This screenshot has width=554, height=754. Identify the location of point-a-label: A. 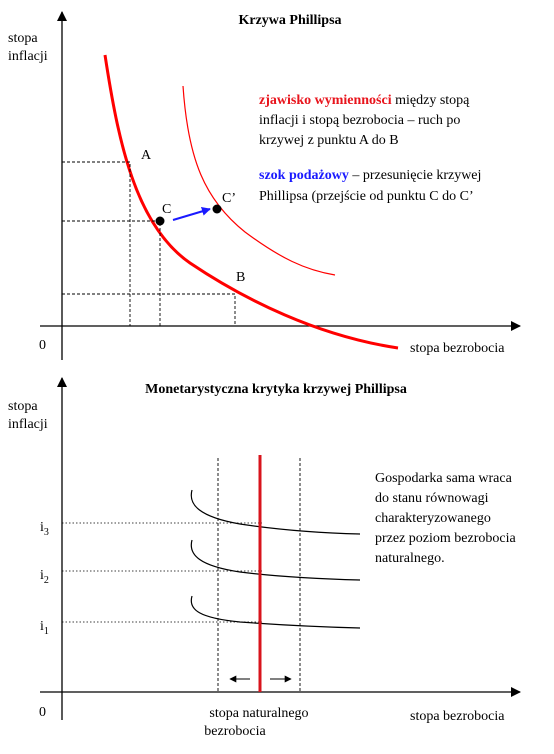
(146, 155).